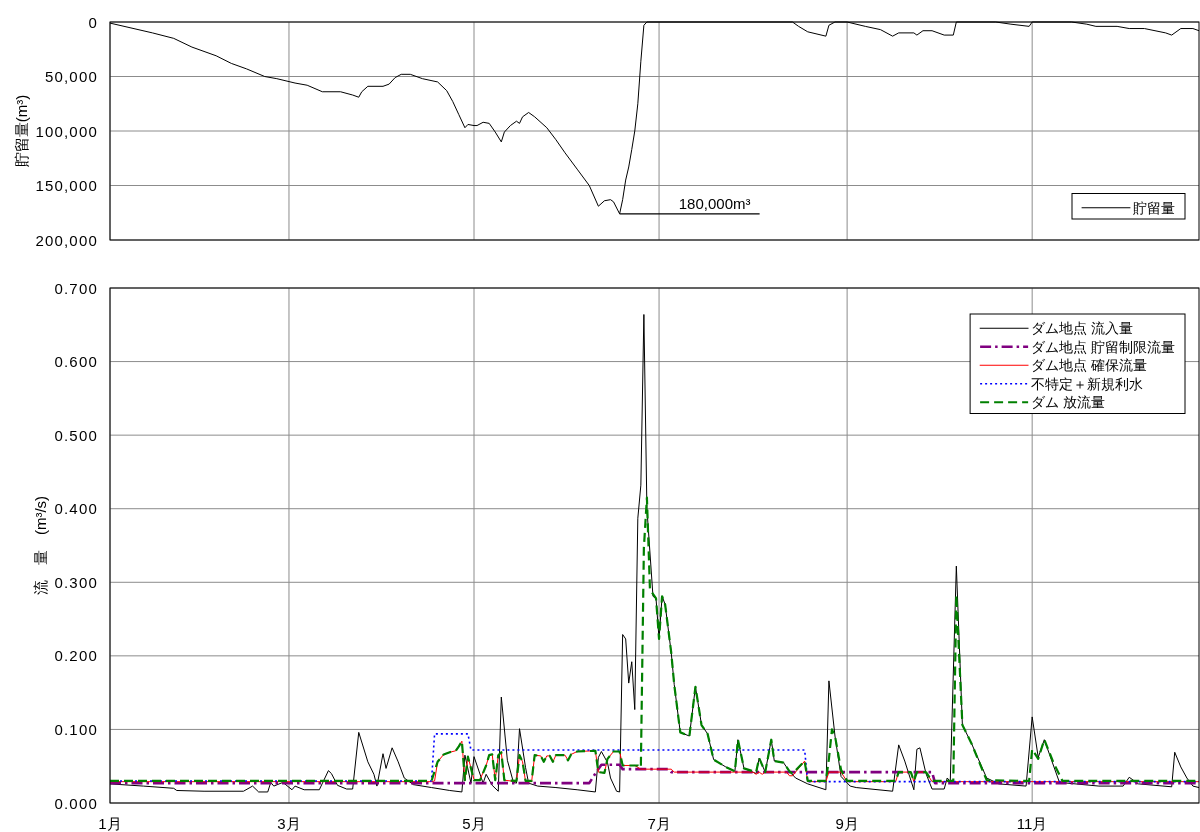  Describe the element at coordinates (66, 240) in the screenshot. I see `y-tick-label: 200,000` at that location.